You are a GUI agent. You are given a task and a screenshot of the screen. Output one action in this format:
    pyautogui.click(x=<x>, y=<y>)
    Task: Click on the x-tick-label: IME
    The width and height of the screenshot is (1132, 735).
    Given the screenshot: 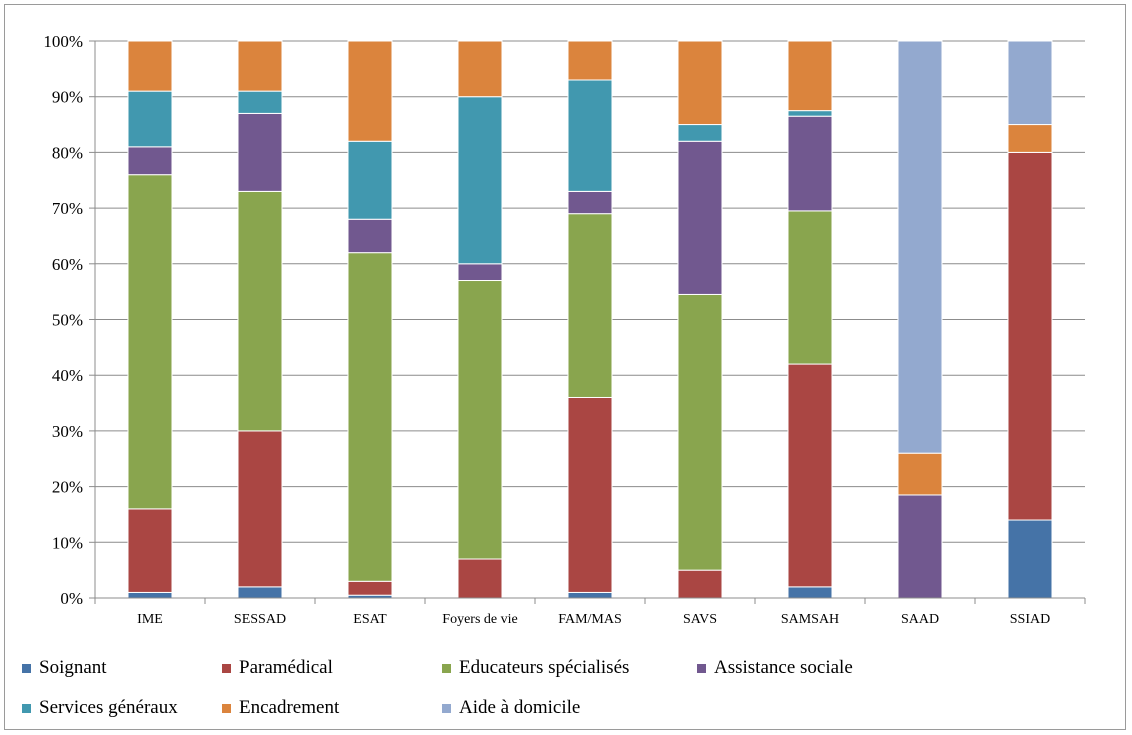 What is the action you would take?
    pyautogui.click(x=150, y=619)
    